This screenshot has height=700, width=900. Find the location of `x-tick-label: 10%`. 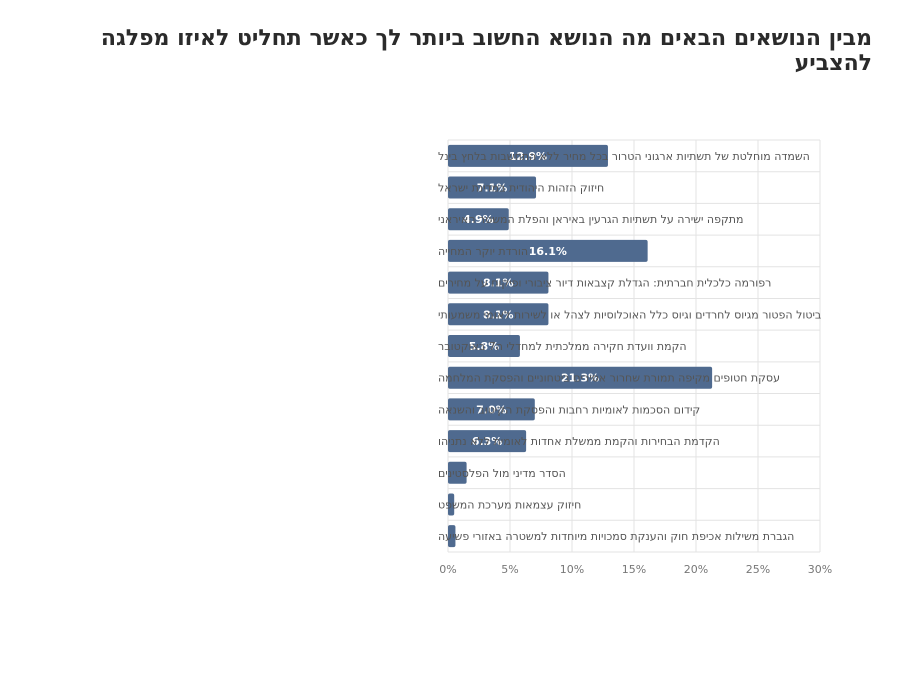

x-tick-label: 10% is located at coordinates (572, 569).